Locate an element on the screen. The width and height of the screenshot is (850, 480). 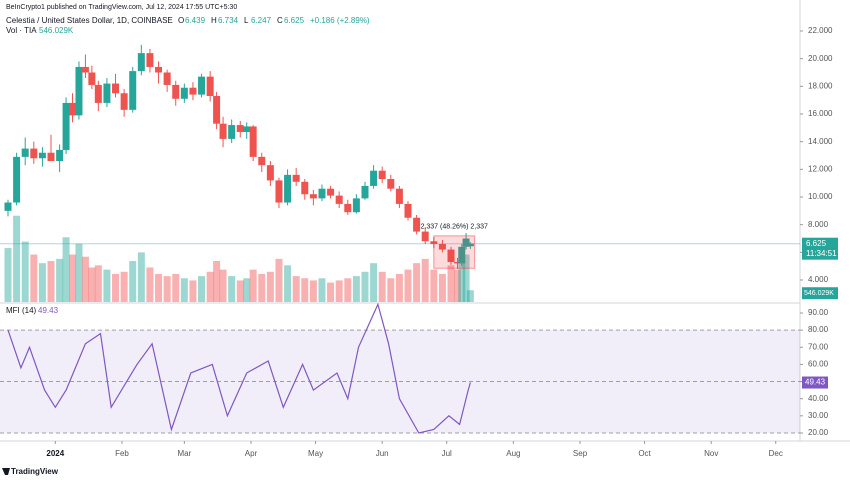
x-tick-label: May is located at coordinates (315, 453).